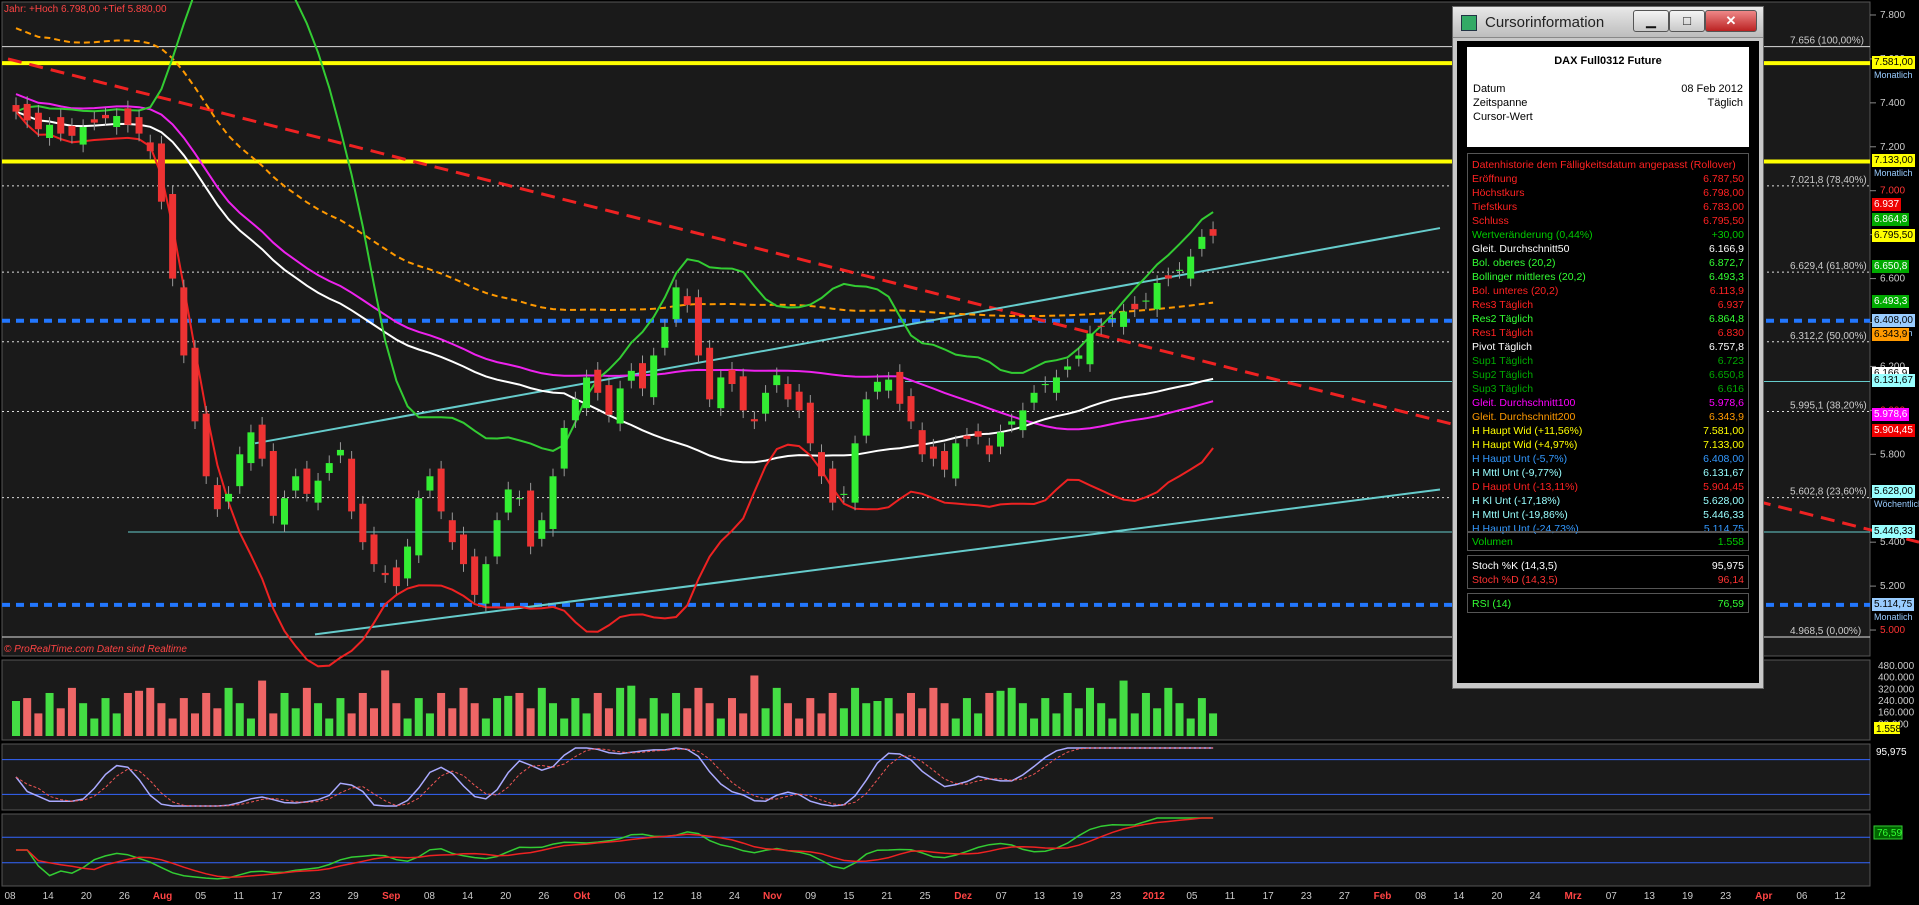 Image resolution: width=1919 pixels, height=905 pixels. What do you see at coordinates (1608, 22) in the screenshot?
I see `window-titlebar: Cursorinformation ▁ □ ✕` at bounding box center [1608, 22].